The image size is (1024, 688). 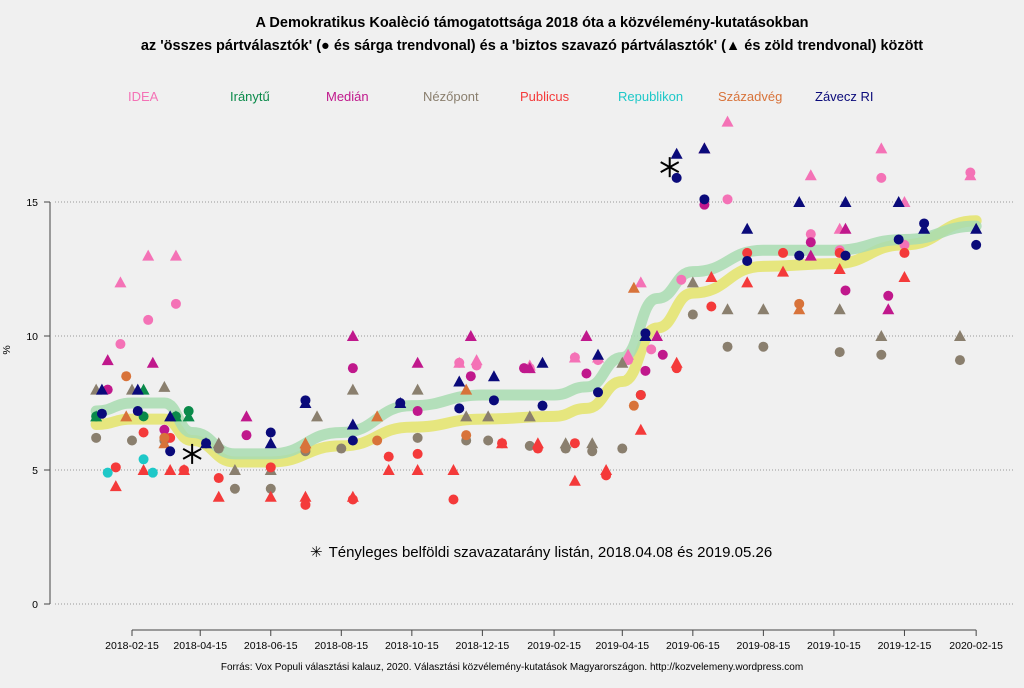 I want to click on y-tick-label: 5, so click(x=35, y=471).